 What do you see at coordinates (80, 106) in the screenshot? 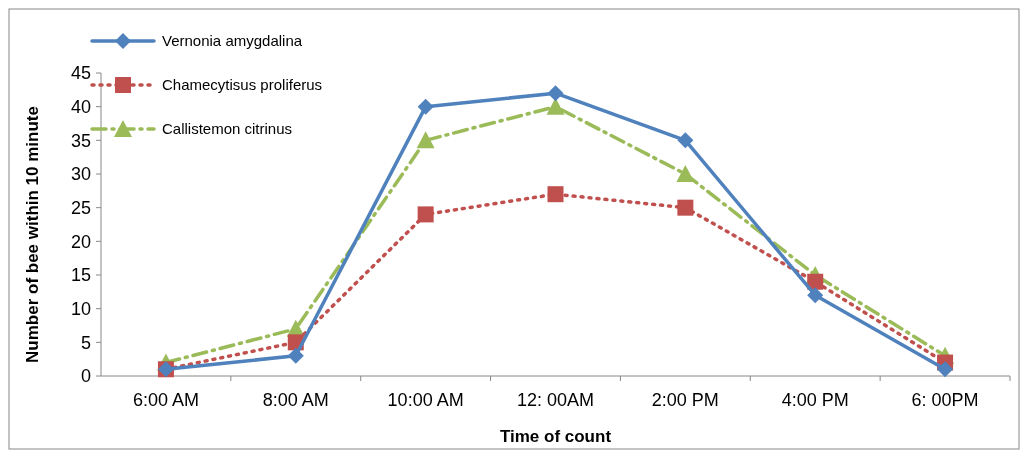
I see `y-tick-label: 40` at bounding box center [80, 106].